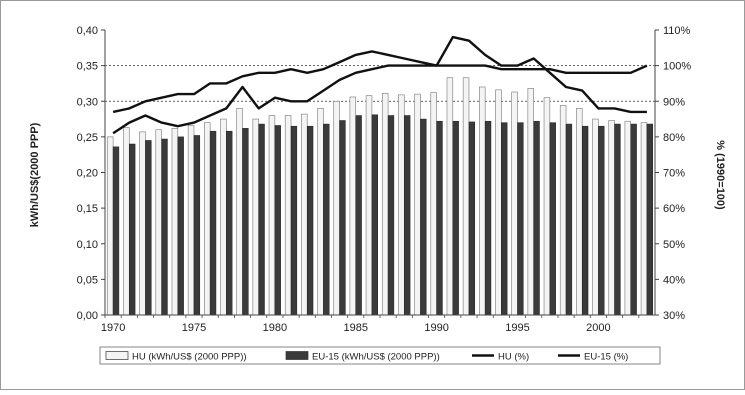  Describe the element at coordinates (355, 328) in the screenshot. I see `x-tick-label: 1985` at that location.